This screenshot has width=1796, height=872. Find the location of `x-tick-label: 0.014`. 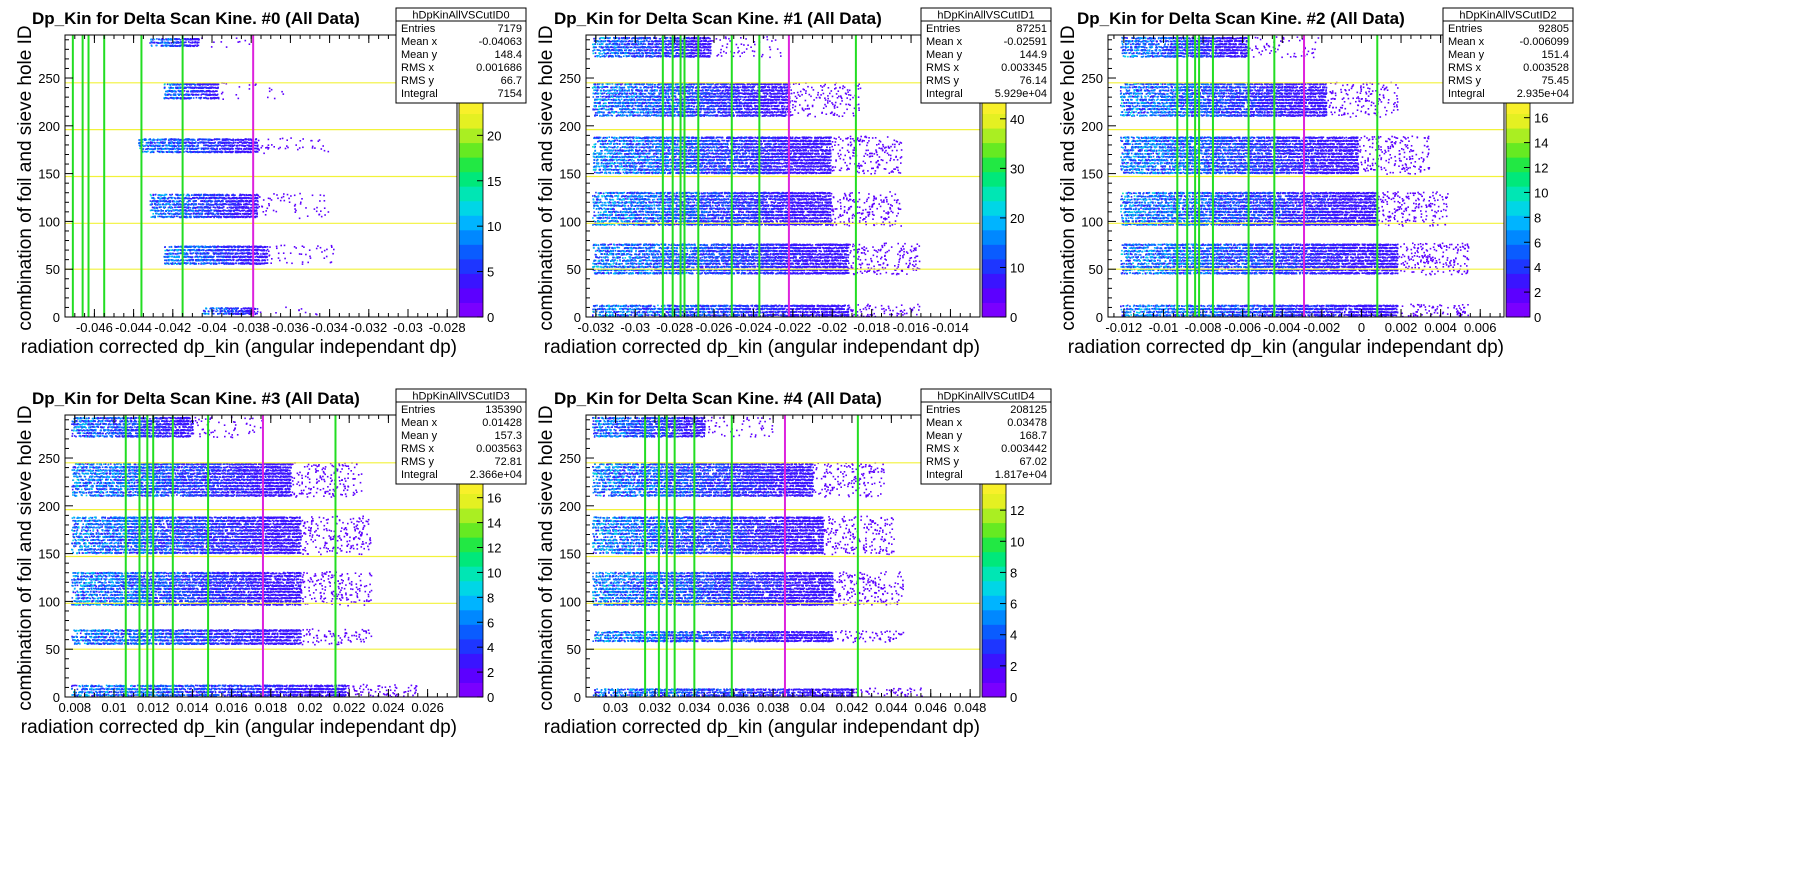

x-tick-label: 0.014 is located at coordinates (192, 707).